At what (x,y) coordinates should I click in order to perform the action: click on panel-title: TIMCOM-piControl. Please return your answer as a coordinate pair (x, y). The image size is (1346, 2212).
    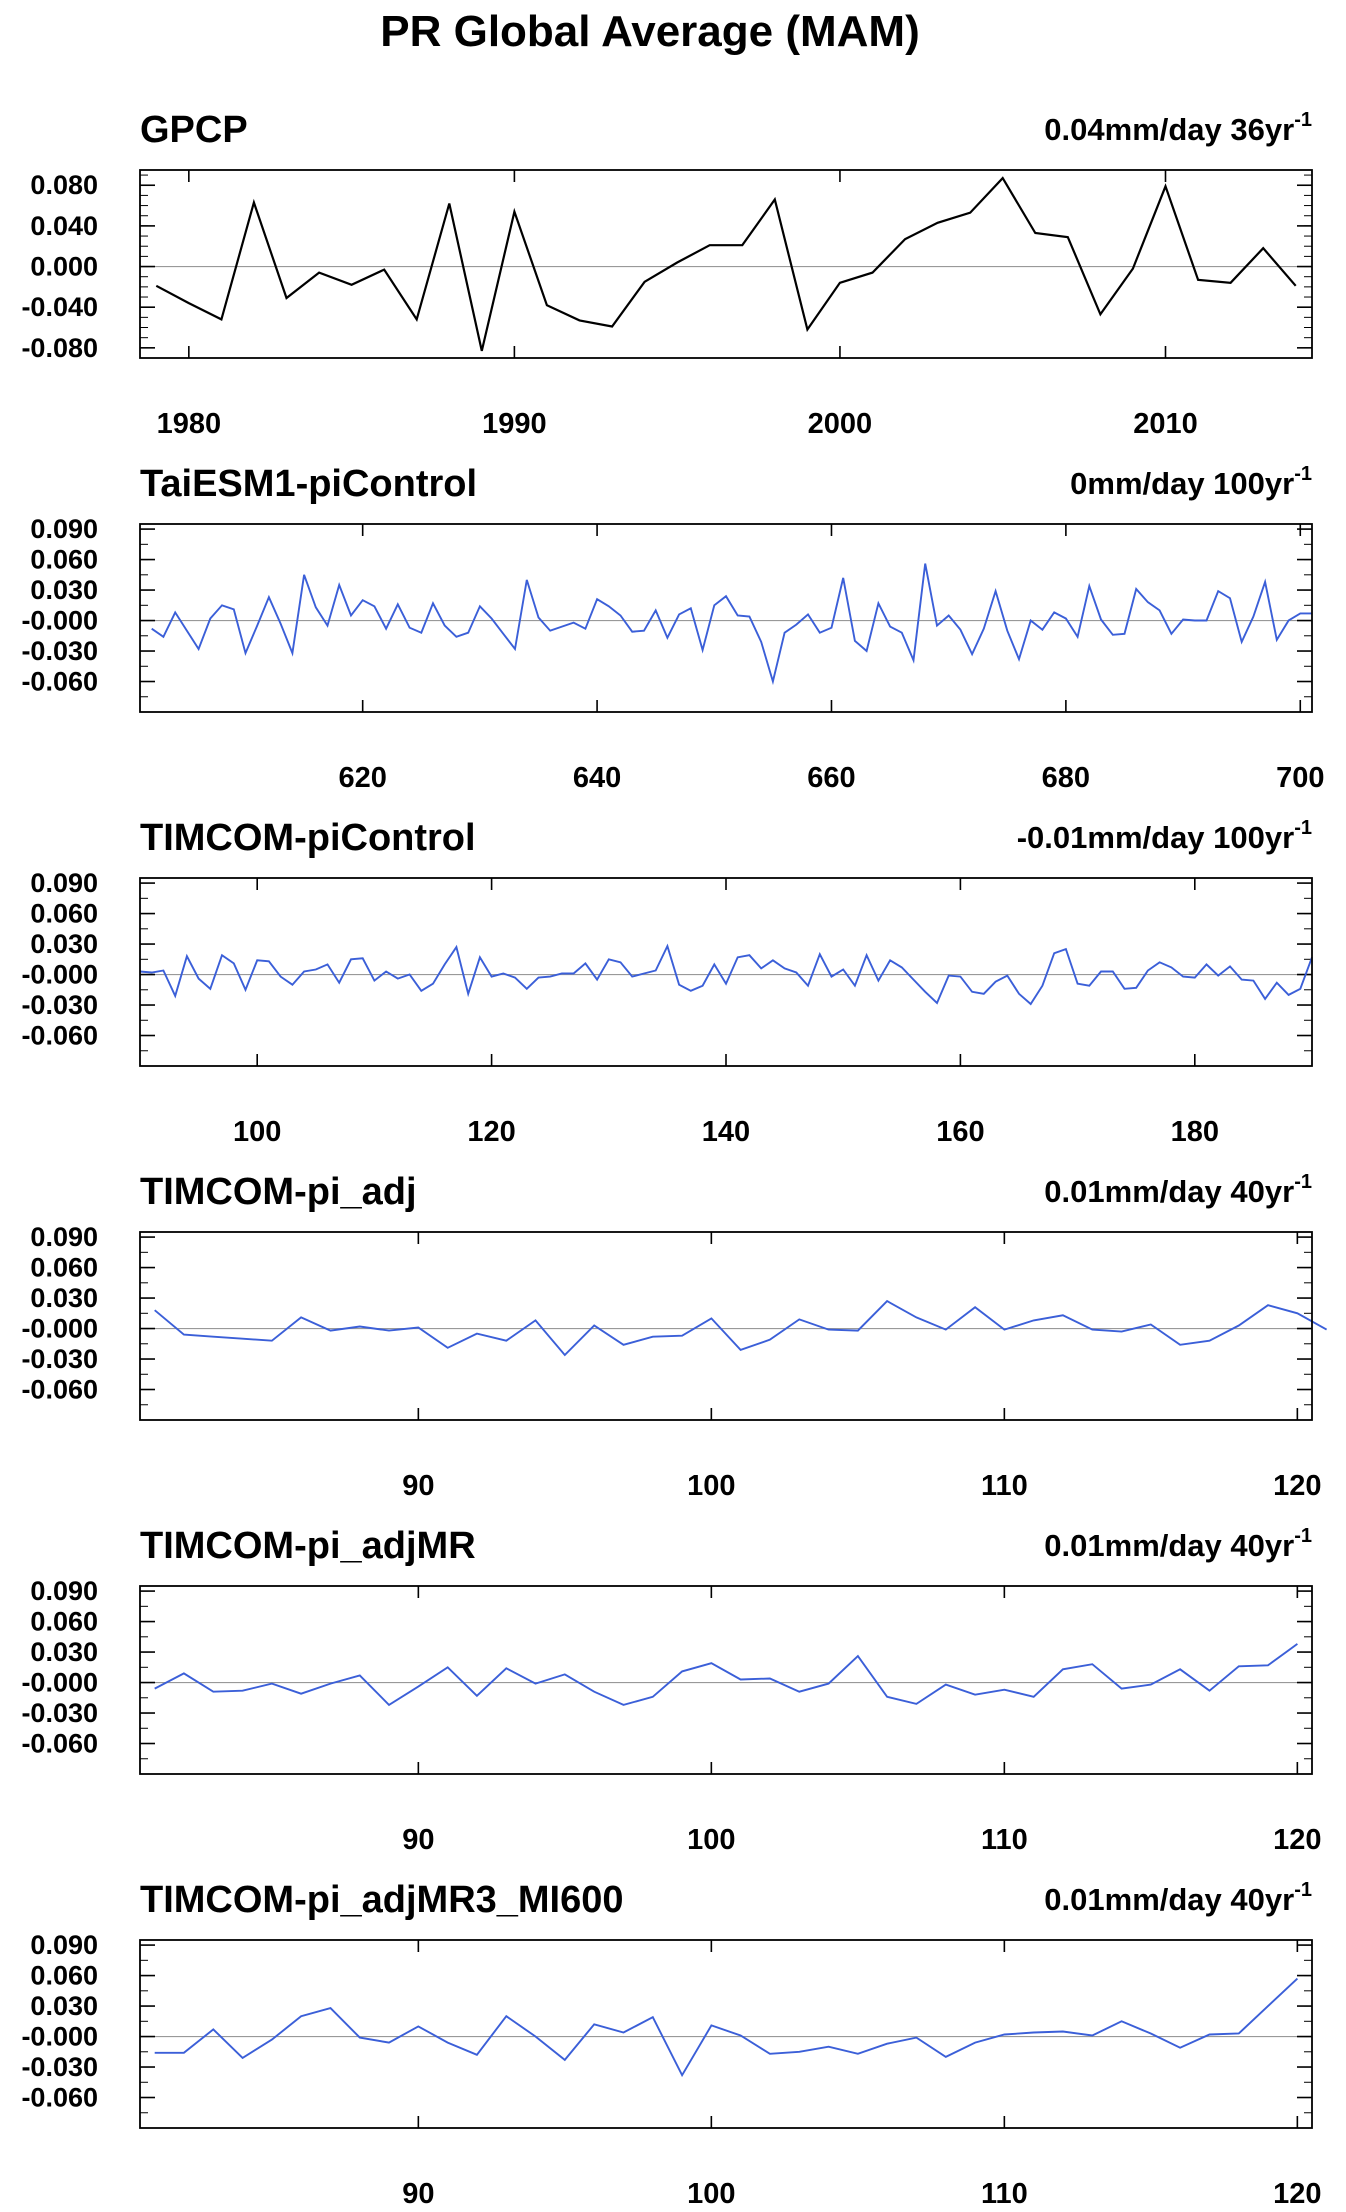
    Looking at the image, I should click on (308, 838).